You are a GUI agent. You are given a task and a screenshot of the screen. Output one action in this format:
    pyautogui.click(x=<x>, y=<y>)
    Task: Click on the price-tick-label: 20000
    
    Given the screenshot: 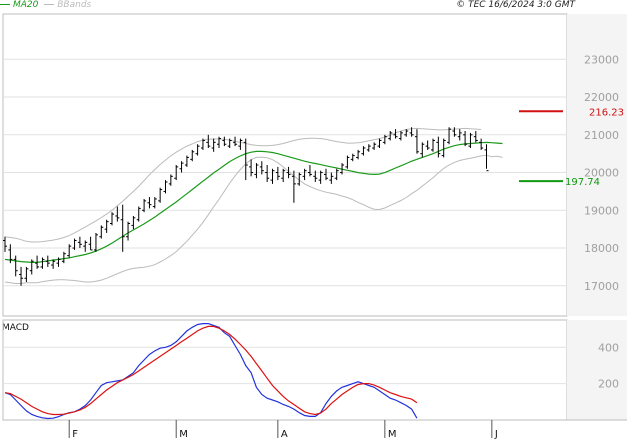 What is the action you would take?
    pyautogui.click(x=601, y=173)
    